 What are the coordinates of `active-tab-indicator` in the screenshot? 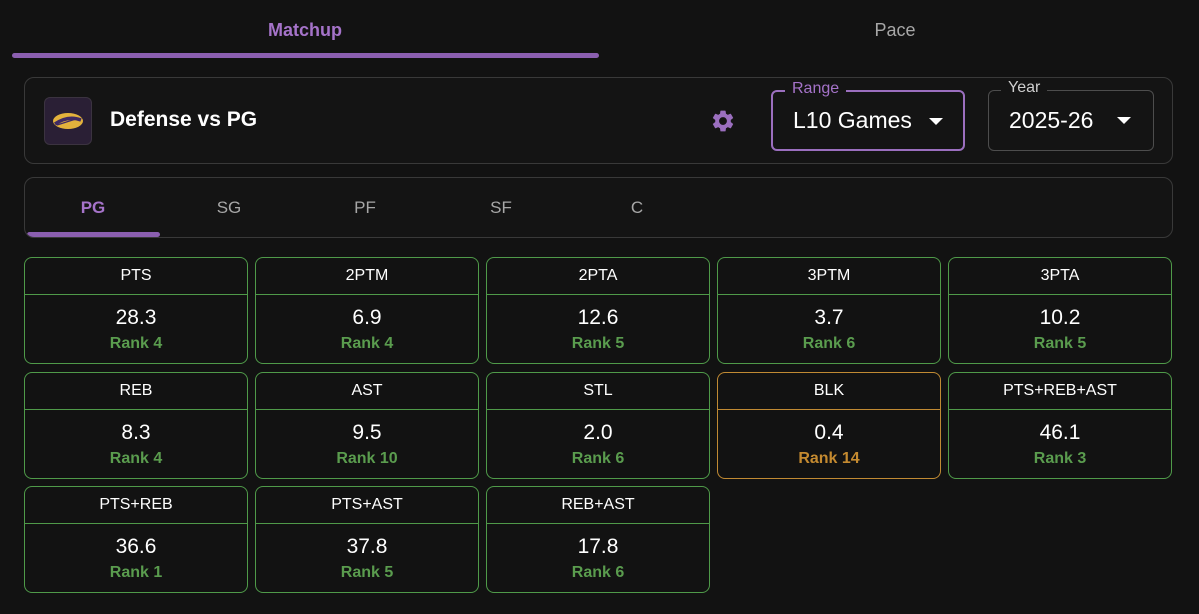 It's located at (305, 55).